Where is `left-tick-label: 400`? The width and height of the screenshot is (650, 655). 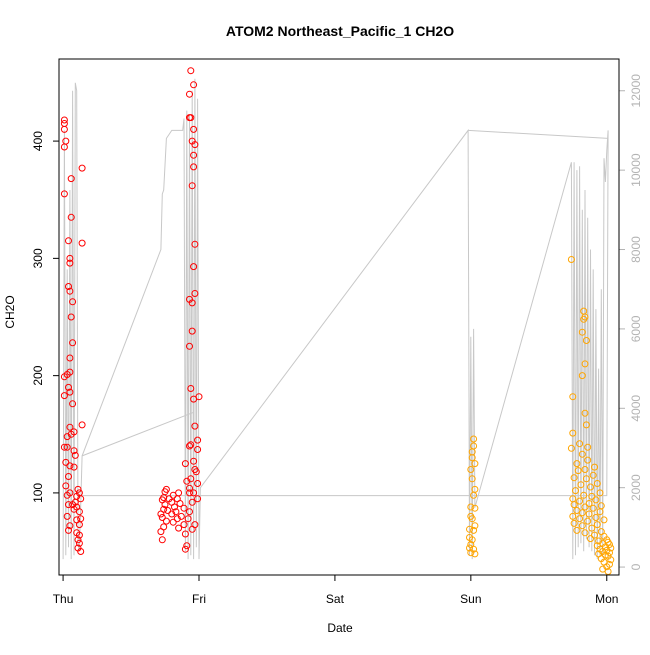 left-tick-label: 400 is located at coordinates (38, 141).